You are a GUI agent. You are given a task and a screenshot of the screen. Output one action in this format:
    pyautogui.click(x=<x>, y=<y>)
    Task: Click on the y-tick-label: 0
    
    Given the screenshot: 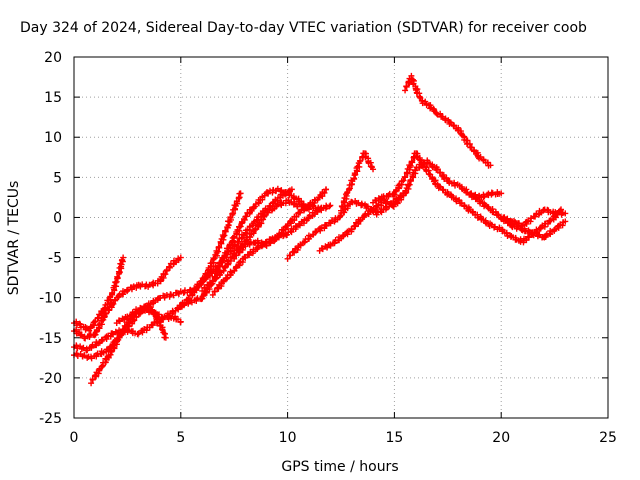 What is the action you would take?
    pyautogui.click(x=57, y=218)
    